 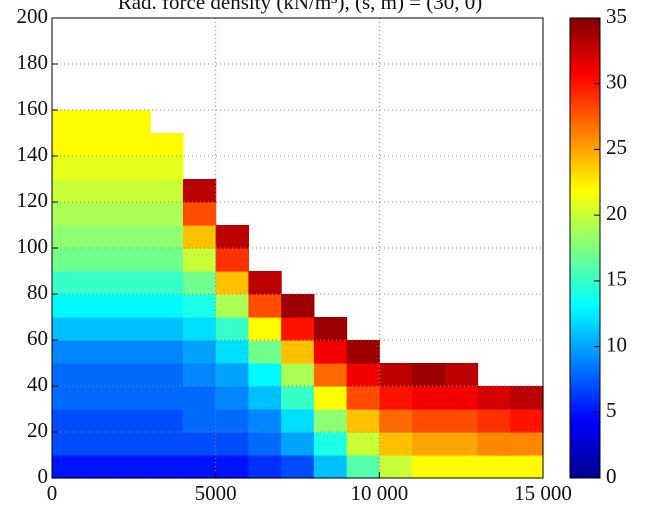 What do you see at coordinates (37, 292) in the screenshot?
I see `y-tick-label: 80` at bounding box center [37, 292].